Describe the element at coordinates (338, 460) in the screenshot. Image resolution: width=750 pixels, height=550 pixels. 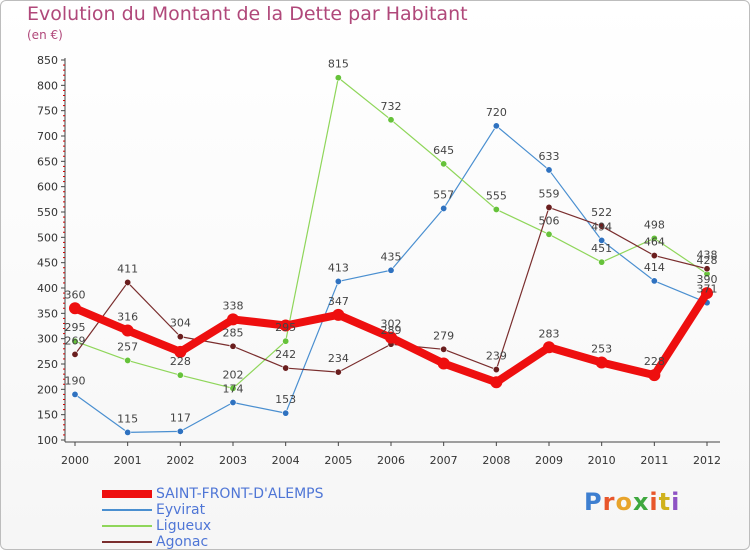
I see `x-tick-label: 2005` at that location.